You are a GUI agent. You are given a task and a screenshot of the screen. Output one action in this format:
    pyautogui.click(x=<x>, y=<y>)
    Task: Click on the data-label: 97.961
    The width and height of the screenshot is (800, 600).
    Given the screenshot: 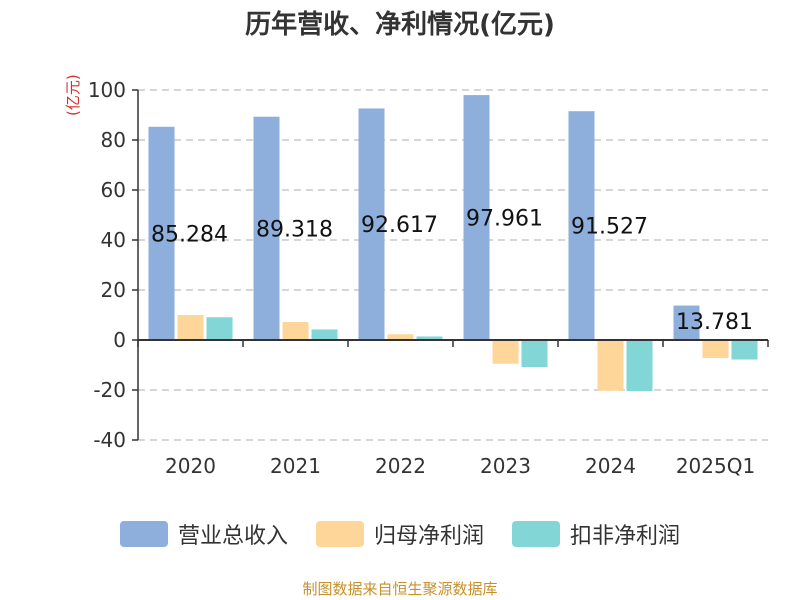 What is the action you would take?
    pyautogui.click(x=504, y=219)
    